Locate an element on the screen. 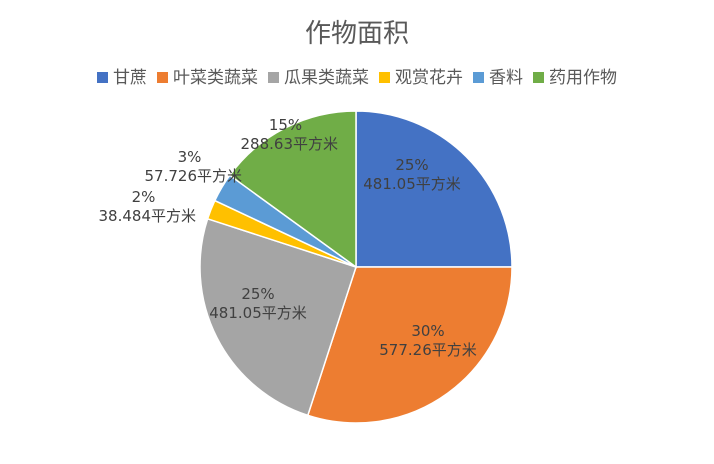 This screenshot has width=714, height=464. chart-title: 作物面积 is located at coordinates (357, 34).